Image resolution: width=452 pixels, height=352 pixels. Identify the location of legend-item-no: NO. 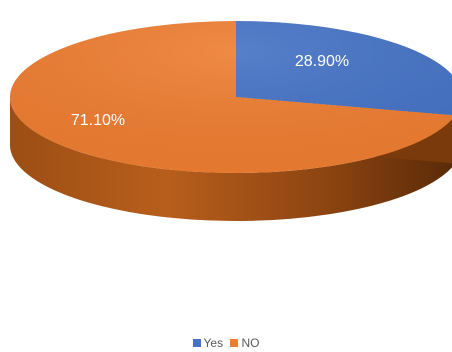
(244, 343).